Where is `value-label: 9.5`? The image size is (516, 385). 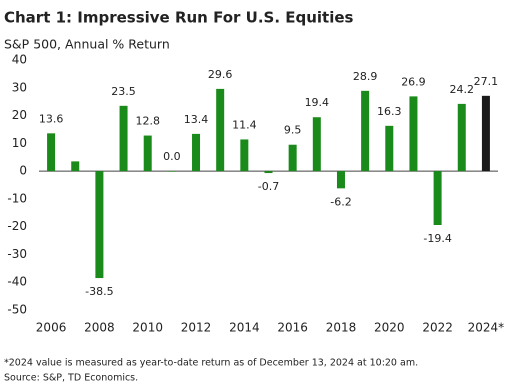
value-label: 9.5 is located at coordinates (293, 130).